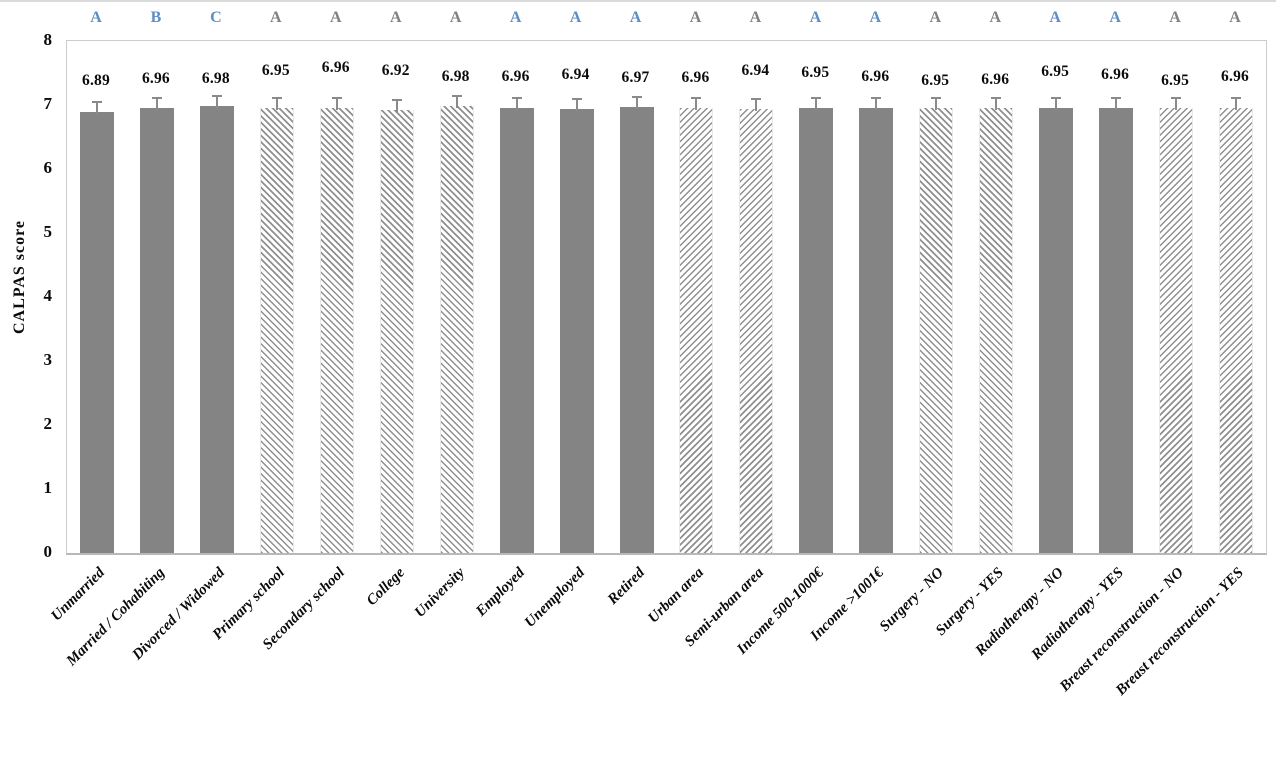  What do you see at coordinates (48, 423) in the screenshot?
I see `y-axis-tick-label: 2` at bounding box center [48, 423].